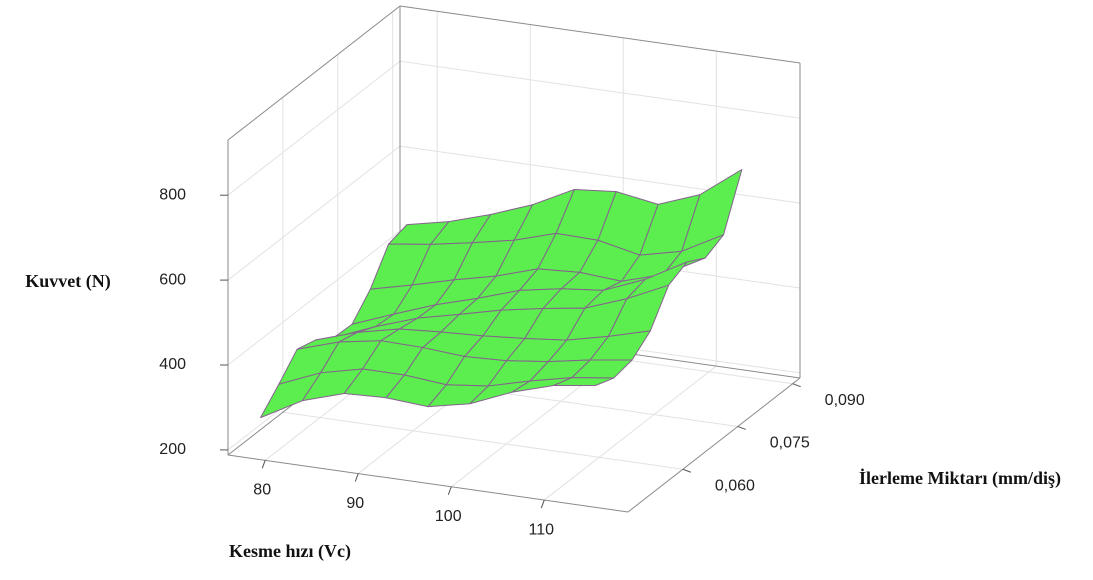 This screenshot has width=1093, height=580. What do you see at coordinates (290, 551) in the screenshot?
I see `x-axis-title: Kesme hızı (Vc)` at bounding box center [290, 551].